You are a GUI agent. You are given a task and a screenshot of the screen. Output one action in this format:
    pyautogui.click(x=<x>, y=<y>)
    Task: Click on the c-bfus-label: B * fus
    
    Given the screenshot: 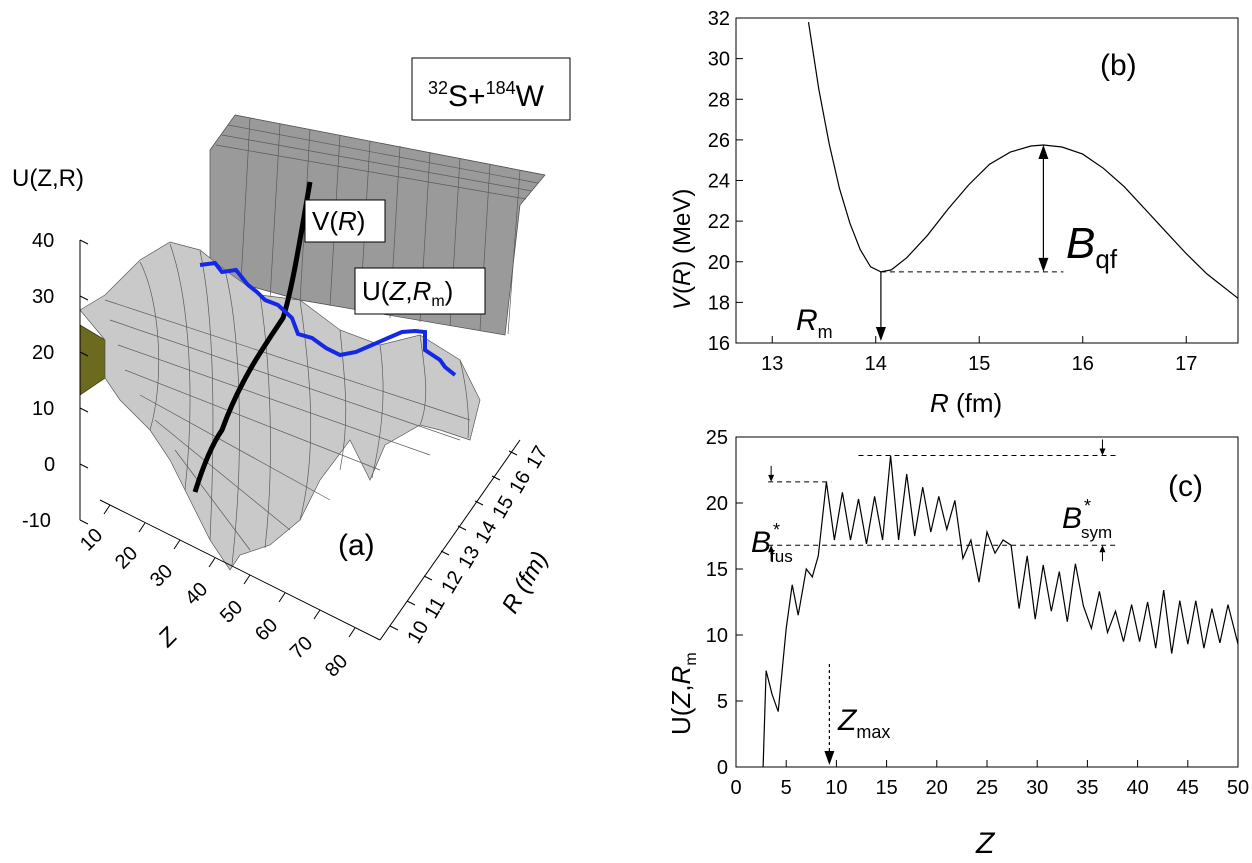 What is the action you would take?
    pyautogui.click(x=772, y=543)
    